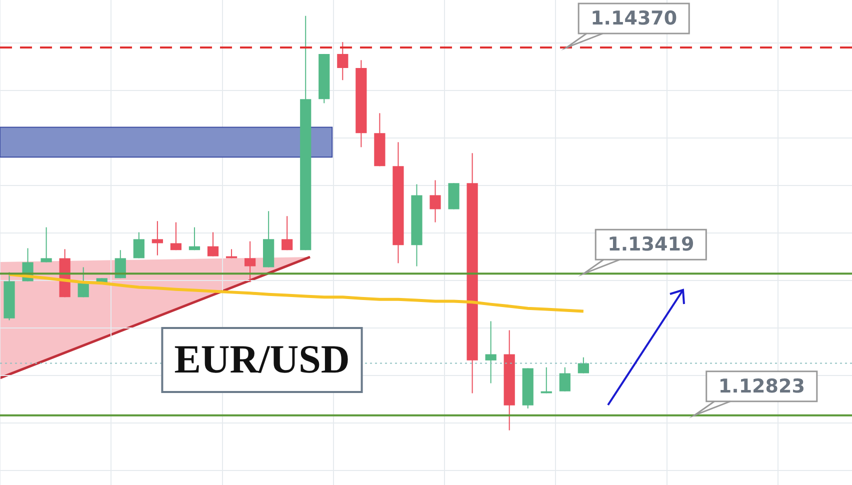 This screenshot has height=485, width=852. I want to click on ref-line-label: 1.13419, so click(651, 245).